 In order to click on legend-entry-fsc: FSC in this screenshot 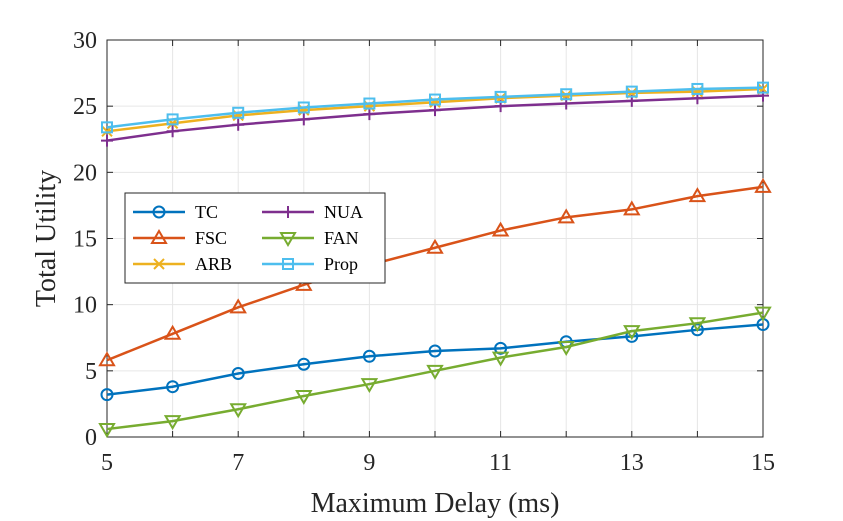, I will do `click(180, 238)`.